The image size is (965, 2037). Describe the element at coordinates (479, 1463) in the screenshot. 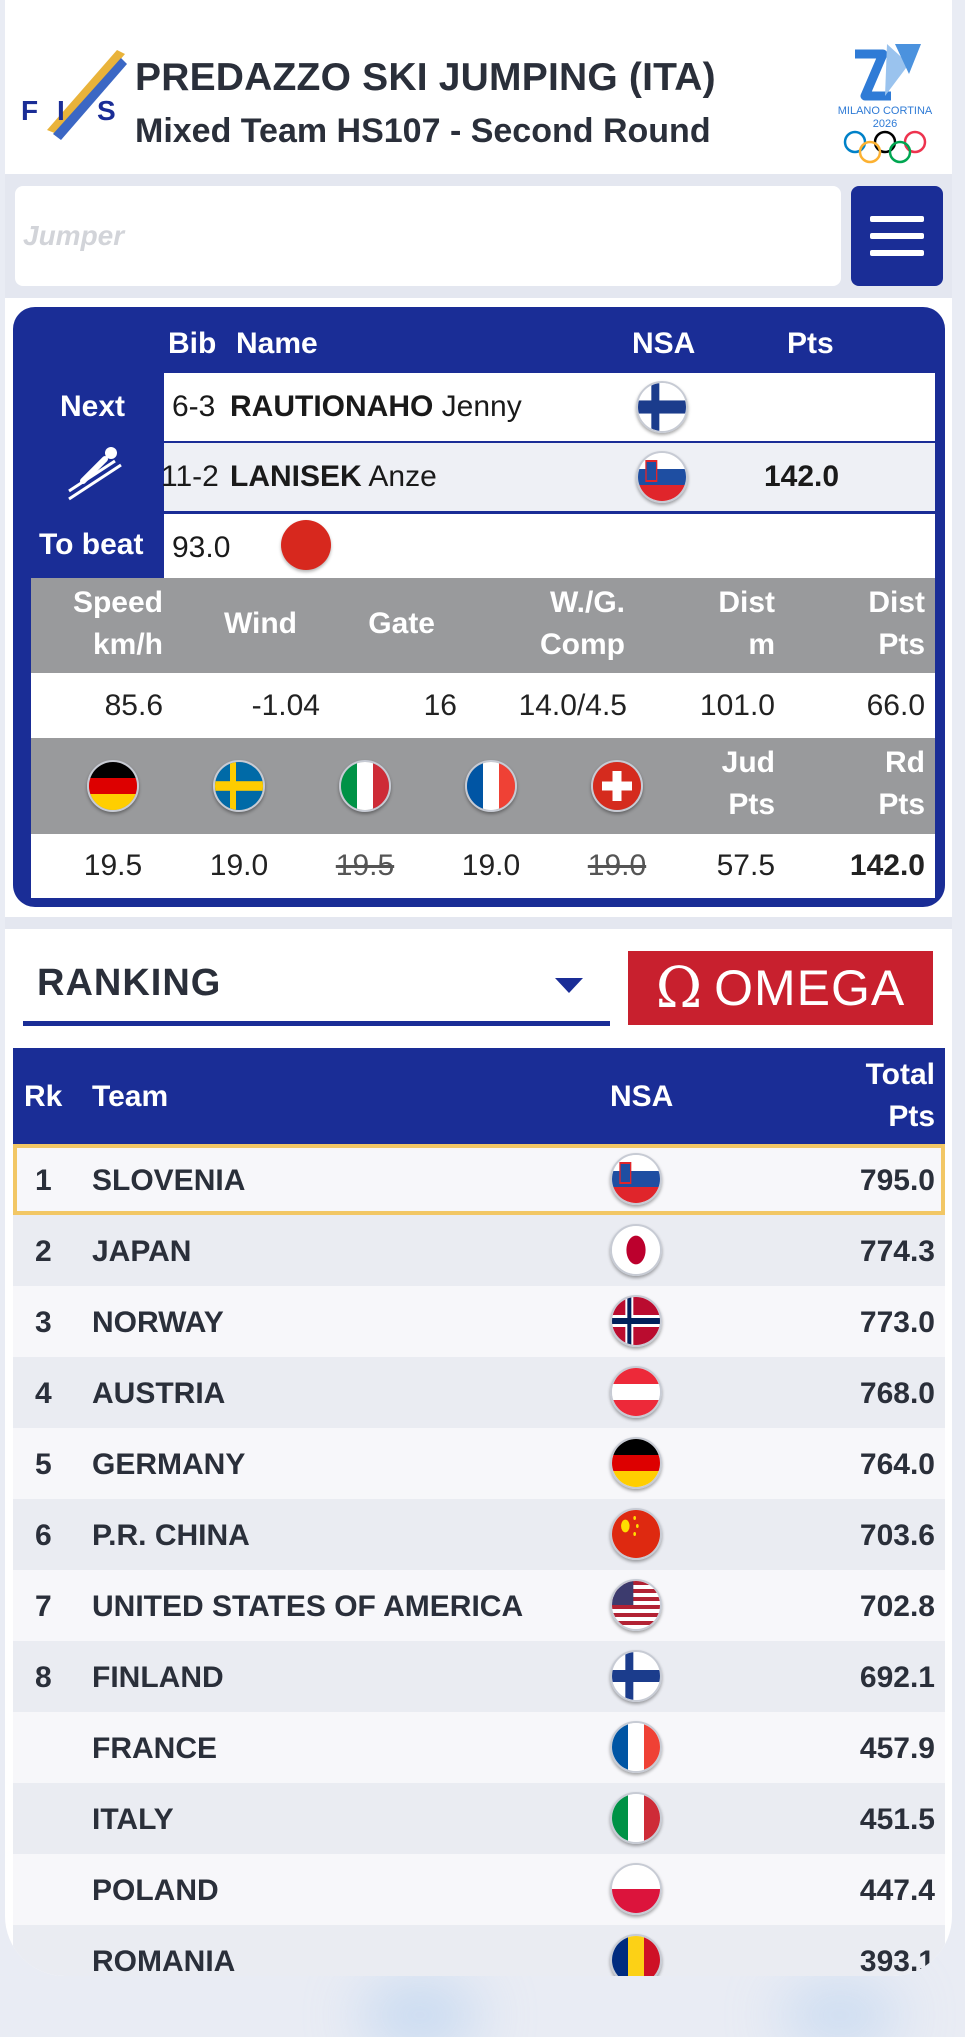

I see `ranking-row: 5 GERMANY 764.0` at that location.